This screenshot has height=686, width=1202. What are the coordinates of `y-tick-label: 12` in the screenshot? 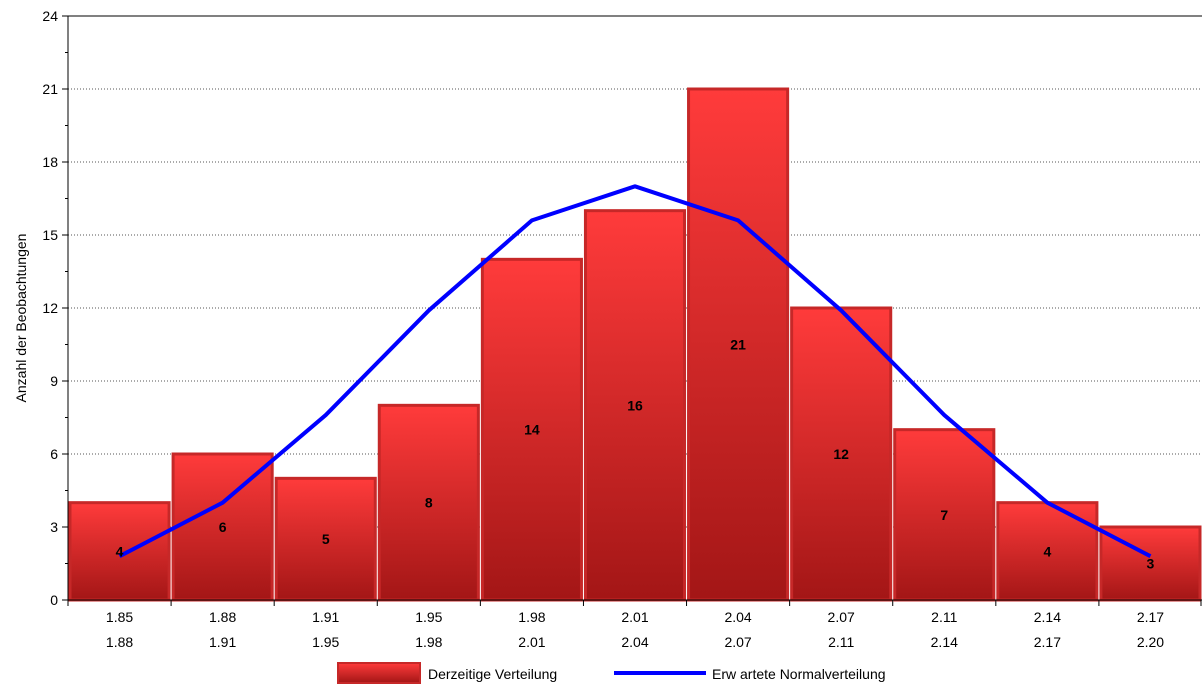 It's located at (50, 308).